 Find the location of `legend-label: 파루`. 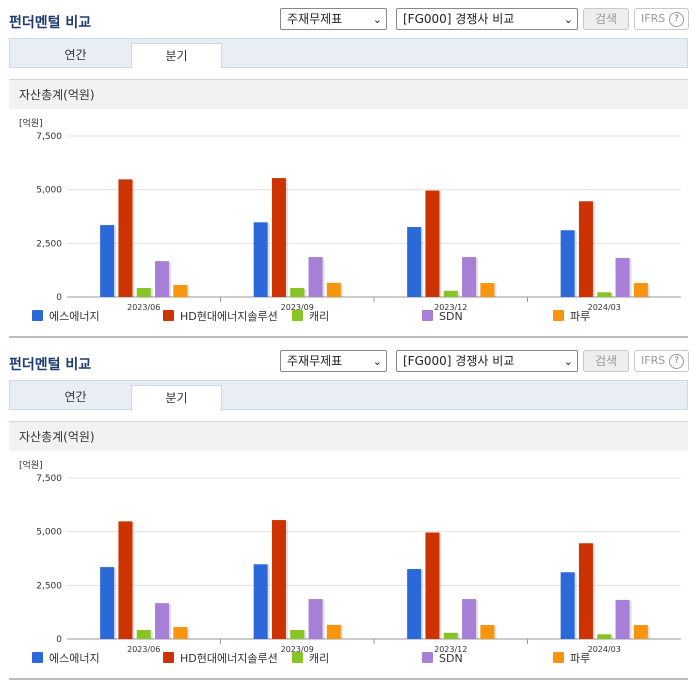

legend-label: 파루 is located at coordinates (580, 658).